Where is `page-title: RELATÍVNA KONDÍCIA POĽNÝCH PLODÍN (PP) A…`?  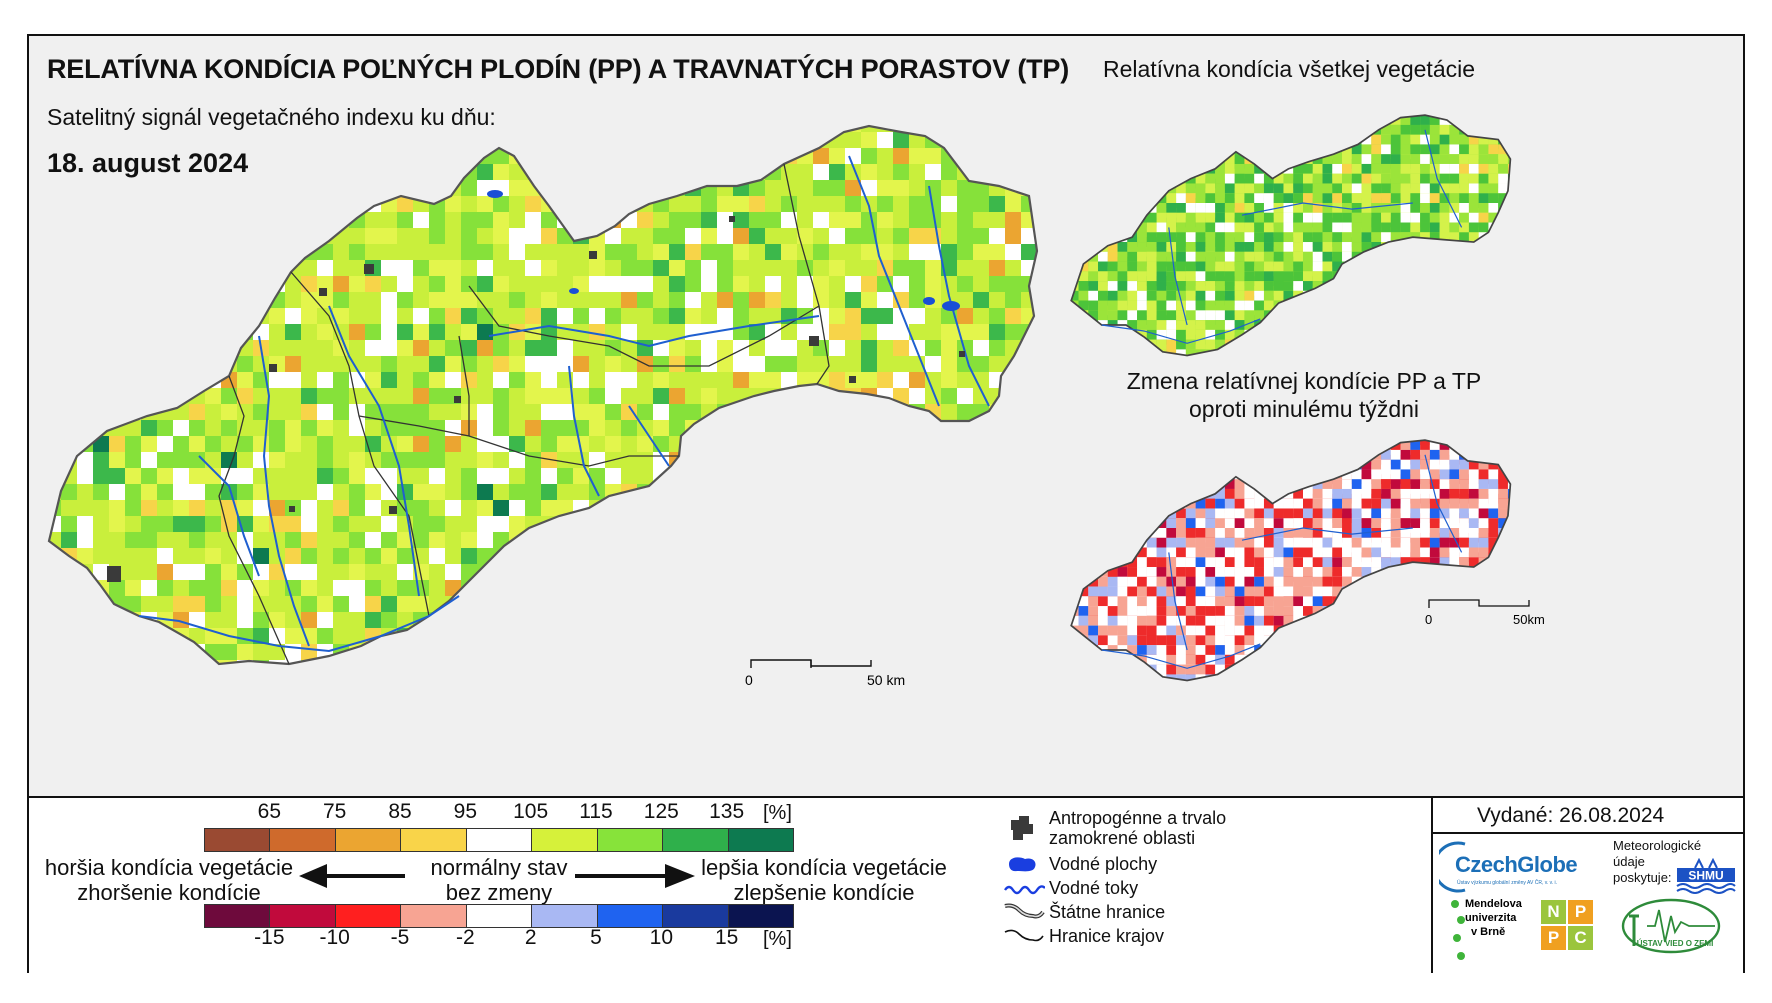 page-title: RELATÍVNA KONDÍCIA POĽNÝCH PLODÍN (PP) A… is located at coordinates (558, 69).